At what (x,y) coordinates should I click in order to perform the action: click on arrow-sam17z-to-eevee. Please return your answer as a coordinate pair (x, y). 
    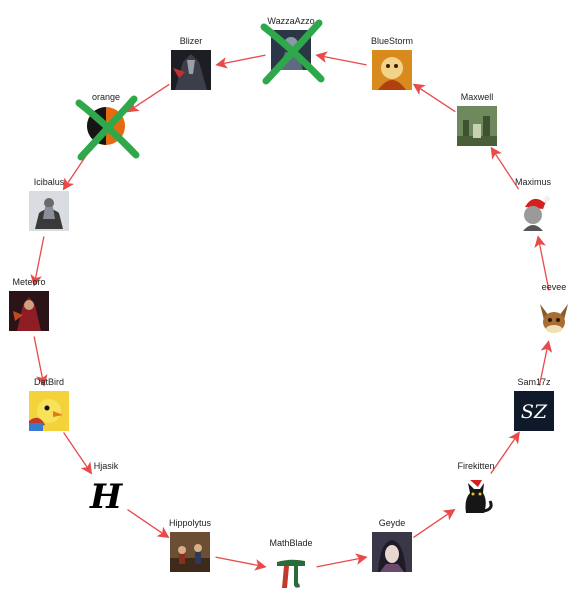
    Looking at the image, I should click on (545, 363).